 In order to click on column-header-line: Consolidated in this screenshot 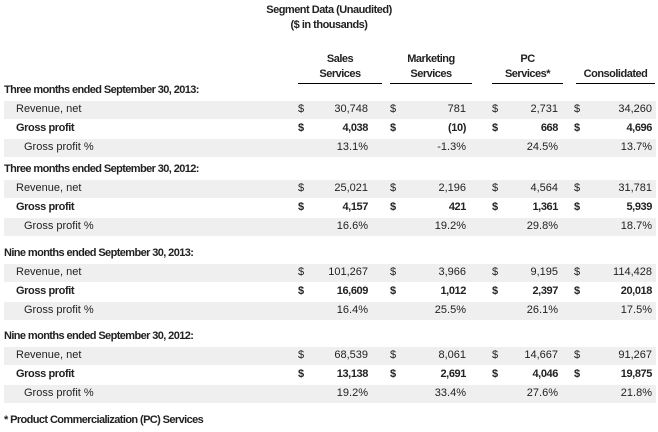, I will do `click(615, 74)`.